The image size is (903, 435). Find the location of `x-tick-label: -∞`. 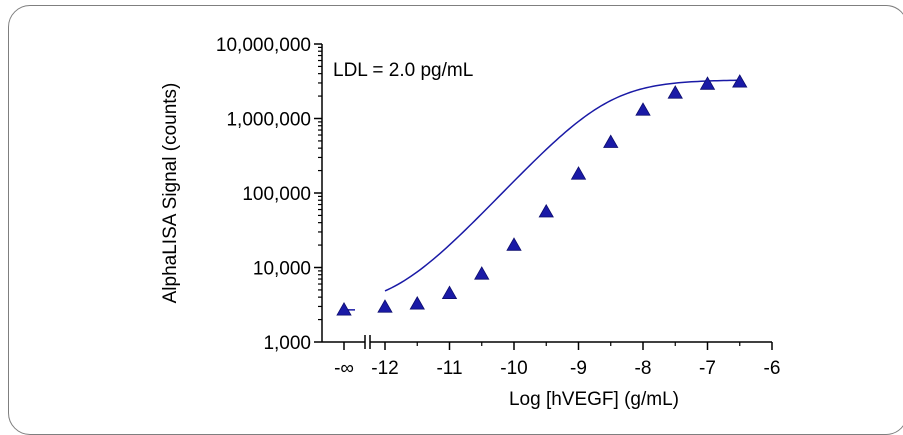

x-tick-label: -∞ is located at coordinates (344, 368).